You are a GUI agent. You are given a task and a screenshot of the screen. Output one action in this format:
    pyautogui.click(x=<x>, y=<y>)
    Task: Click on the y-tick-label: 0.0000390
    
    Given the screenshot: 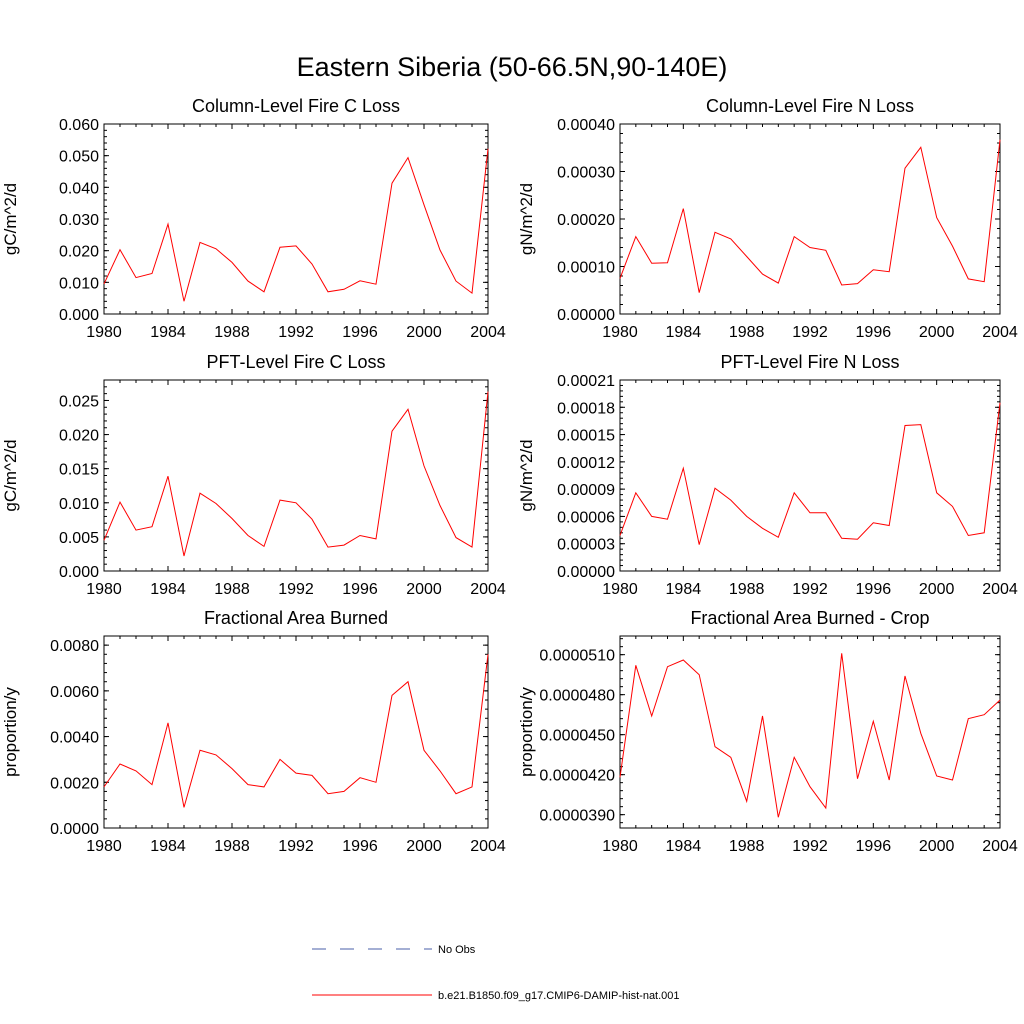 What is the action you would take?
    pyautogui.click(x=577, y=816)
    